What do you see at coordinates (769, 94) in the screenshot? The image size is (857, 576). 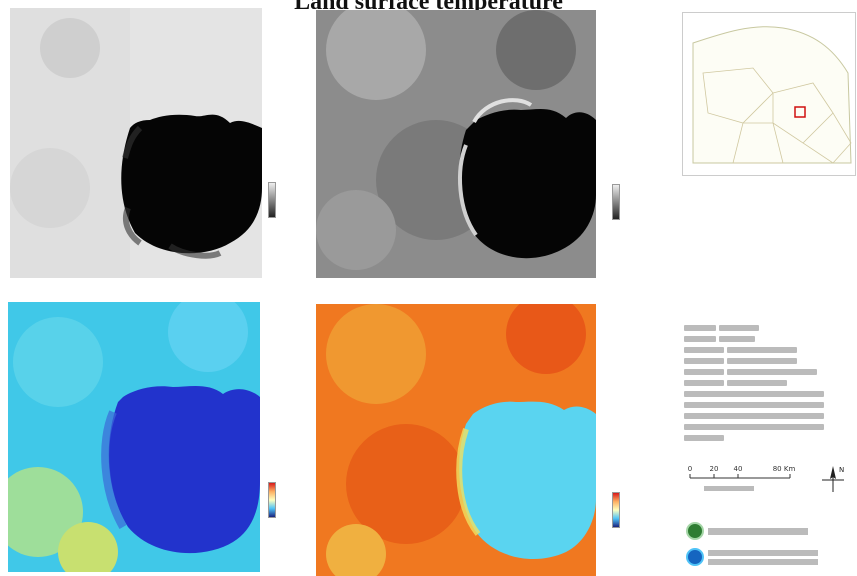 I see `location-inset-map` at bounding box center [769, 94].